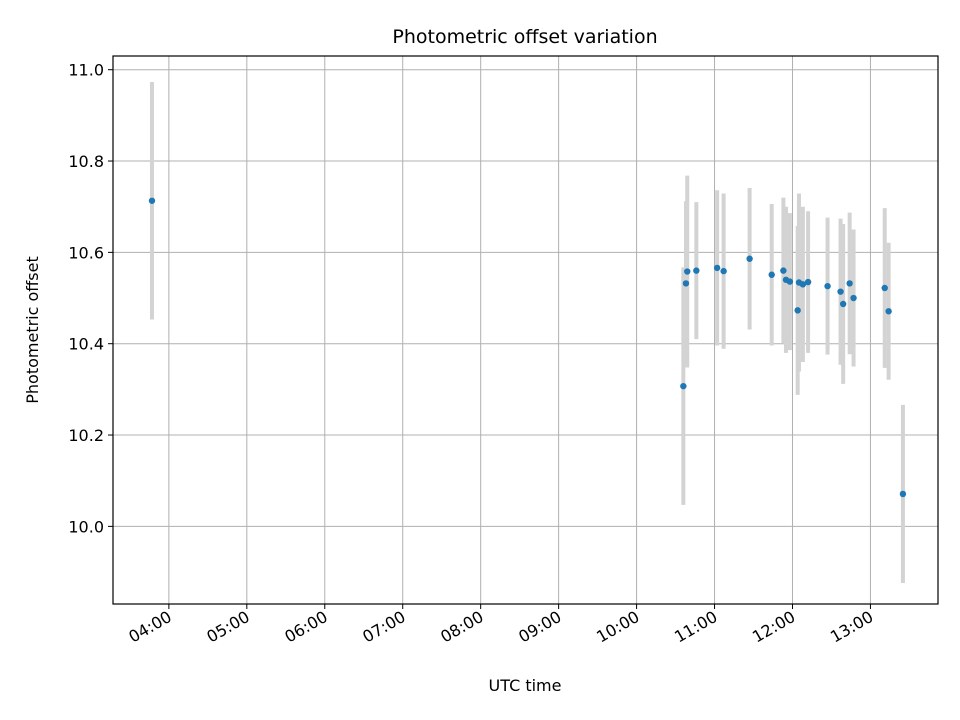 The width and height of the screenshot is (960, 720). What do you see at coordinates (86, 435) in the screenshot?
I see `y-tick-label: 10.2` at bounding box center [86, 435].